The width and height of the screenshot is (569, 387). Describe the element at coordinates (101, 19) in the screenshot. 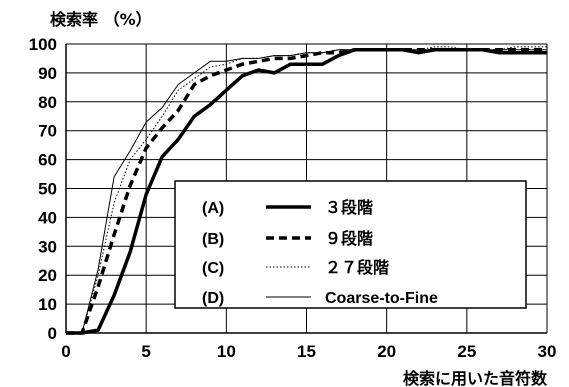

I see `y-axis-title: 検索率 （%）` at that location.